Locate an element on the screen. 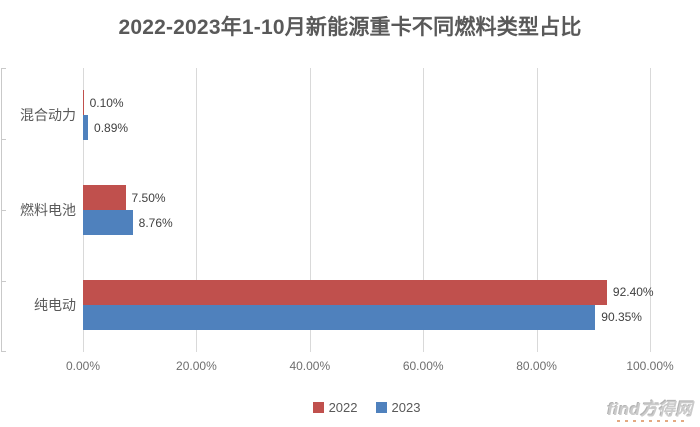 This screenshot has height=427, width=700. watermark-dots-decoration is located at coordinates (653, 421).